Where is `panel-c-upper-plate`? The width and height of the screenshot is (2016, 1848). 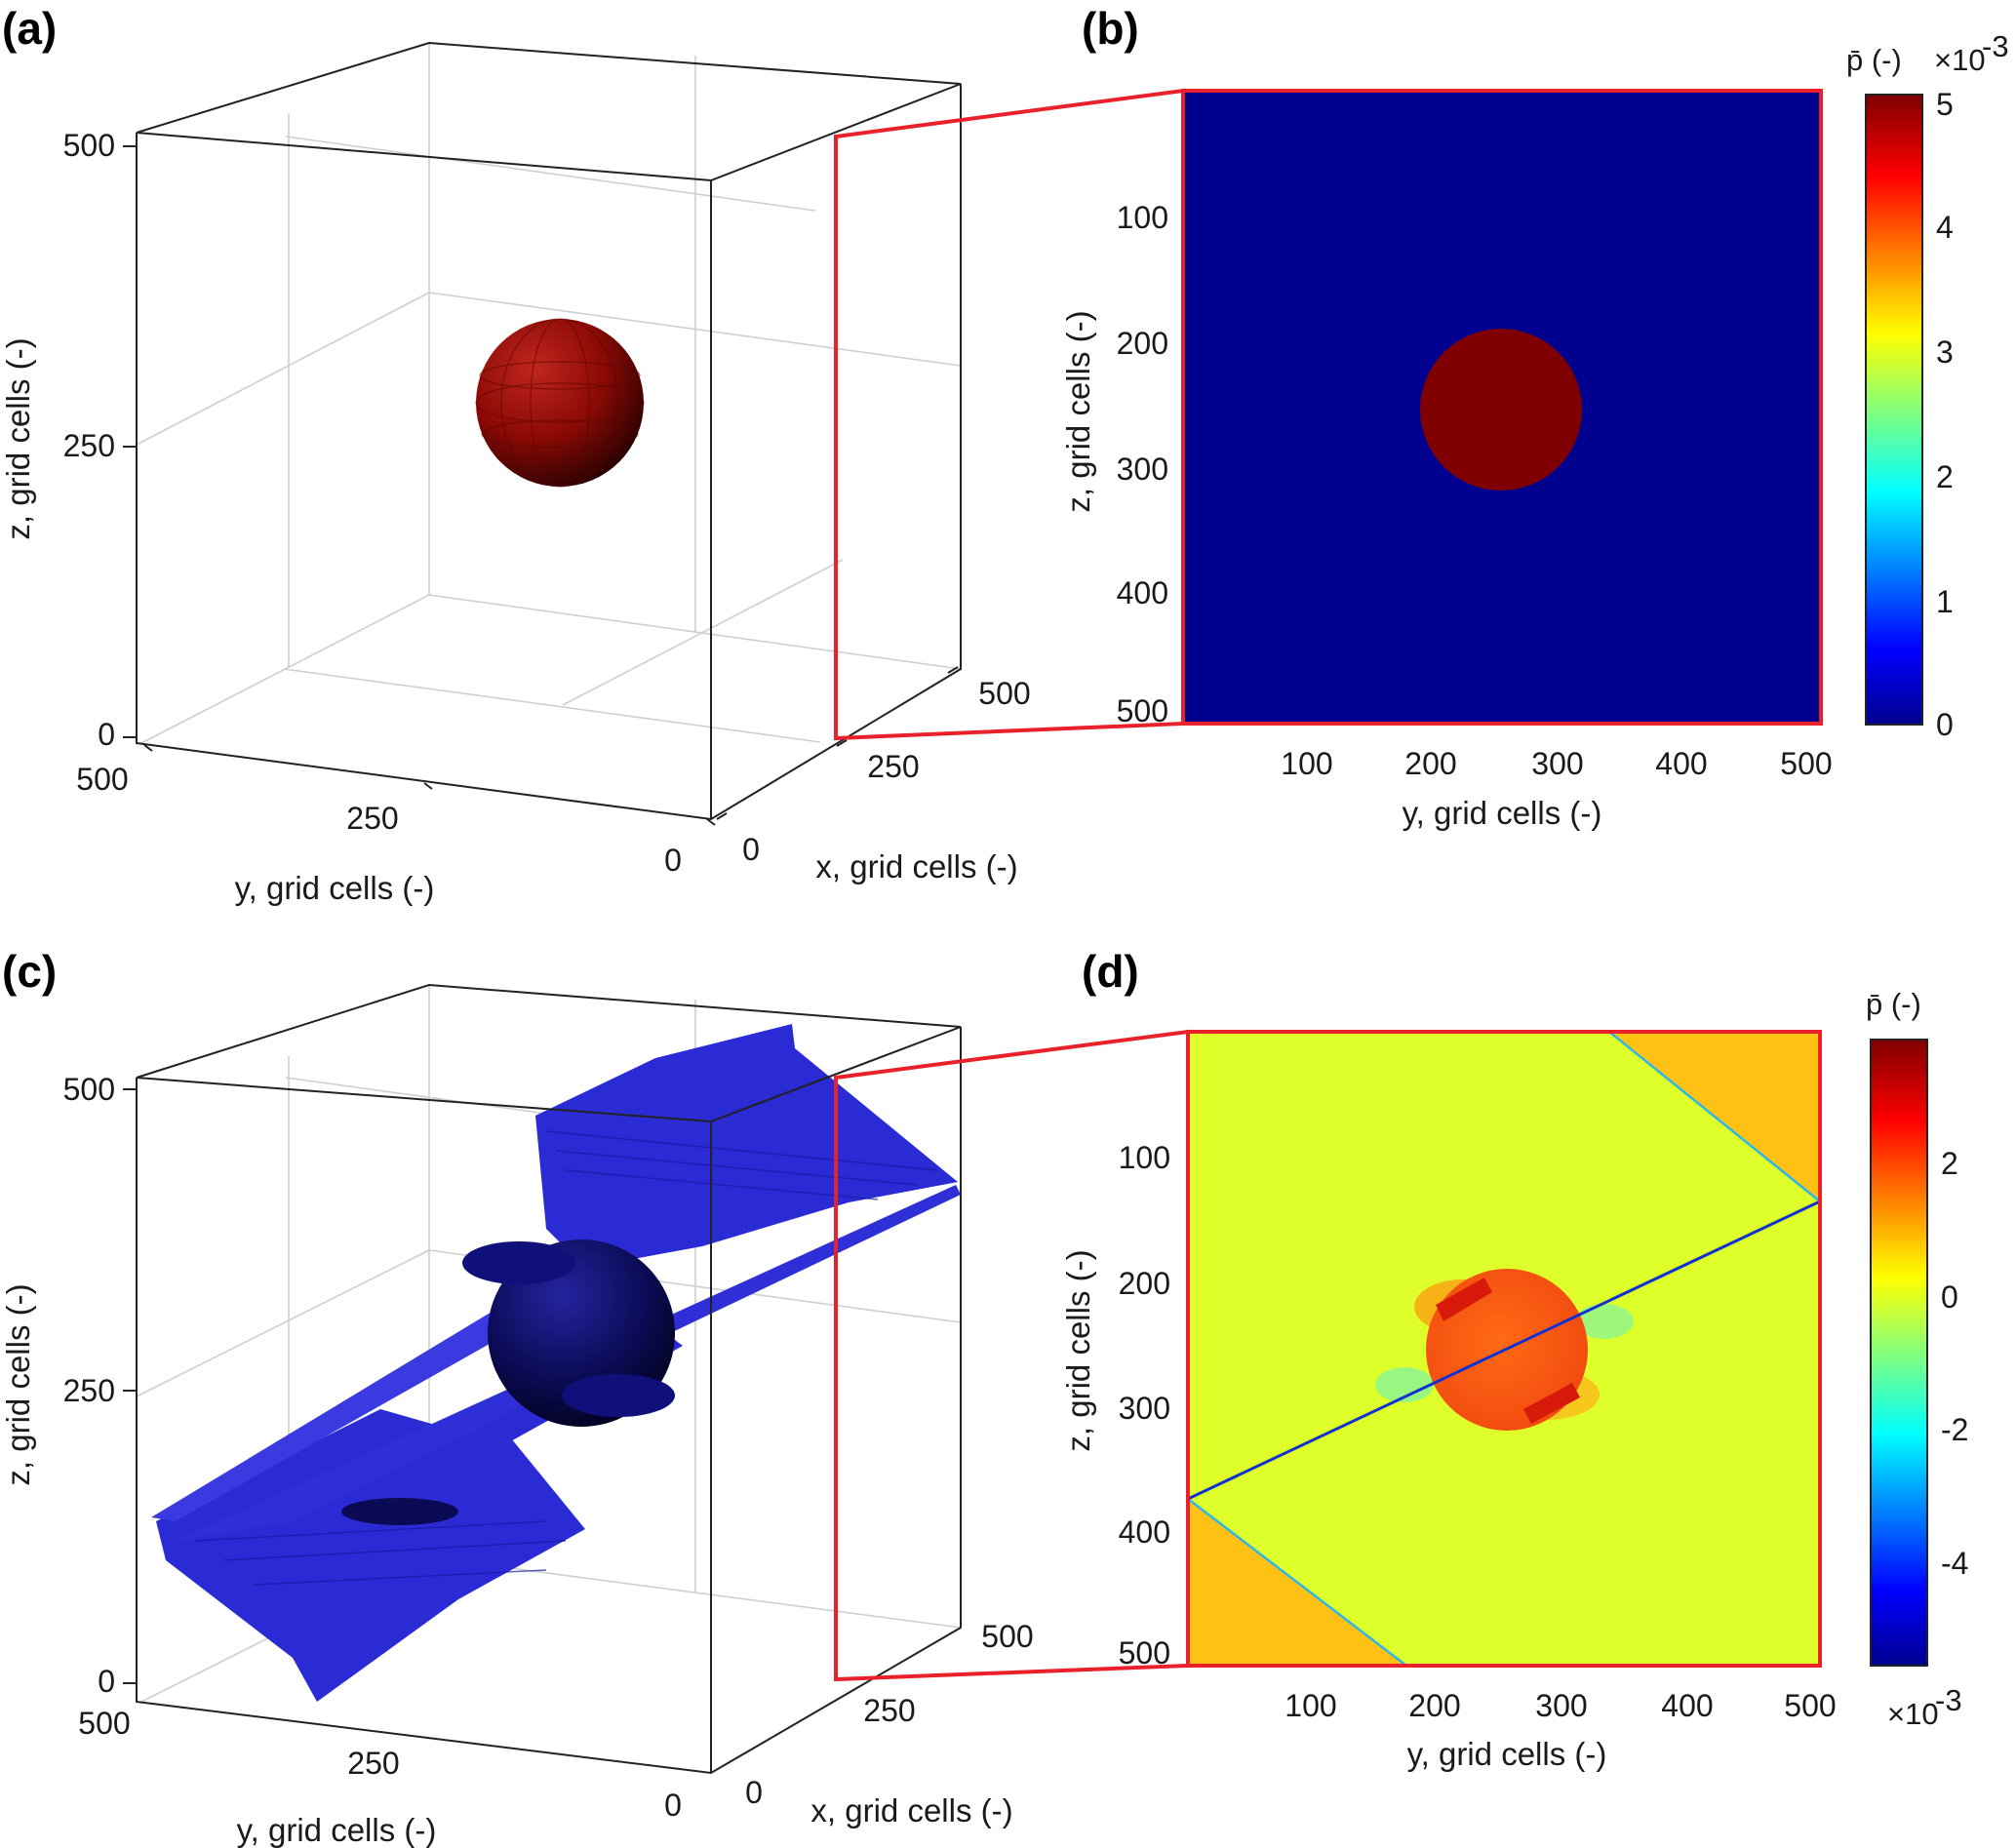 panel-c-upper-plate is located at coordinates (746, 1146).